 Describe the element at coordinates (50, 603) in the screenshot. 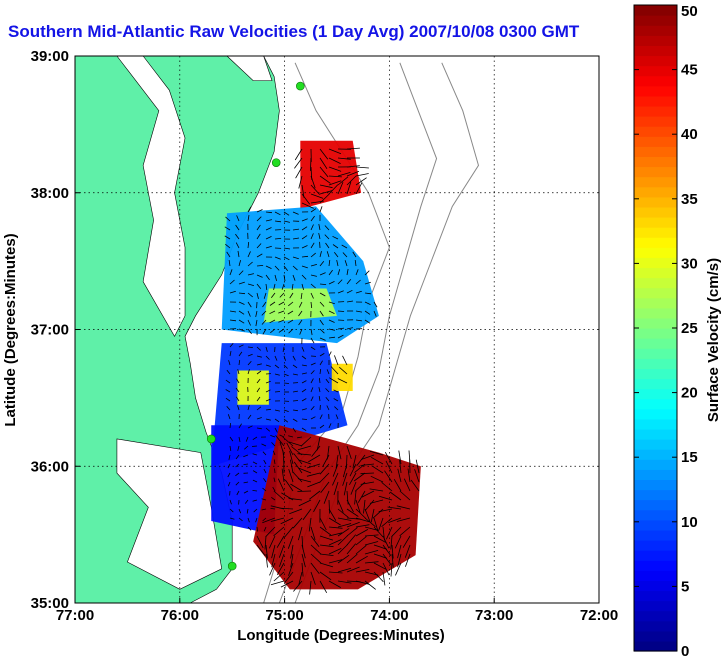

I see `y-tick-label: 35:00` at that location.